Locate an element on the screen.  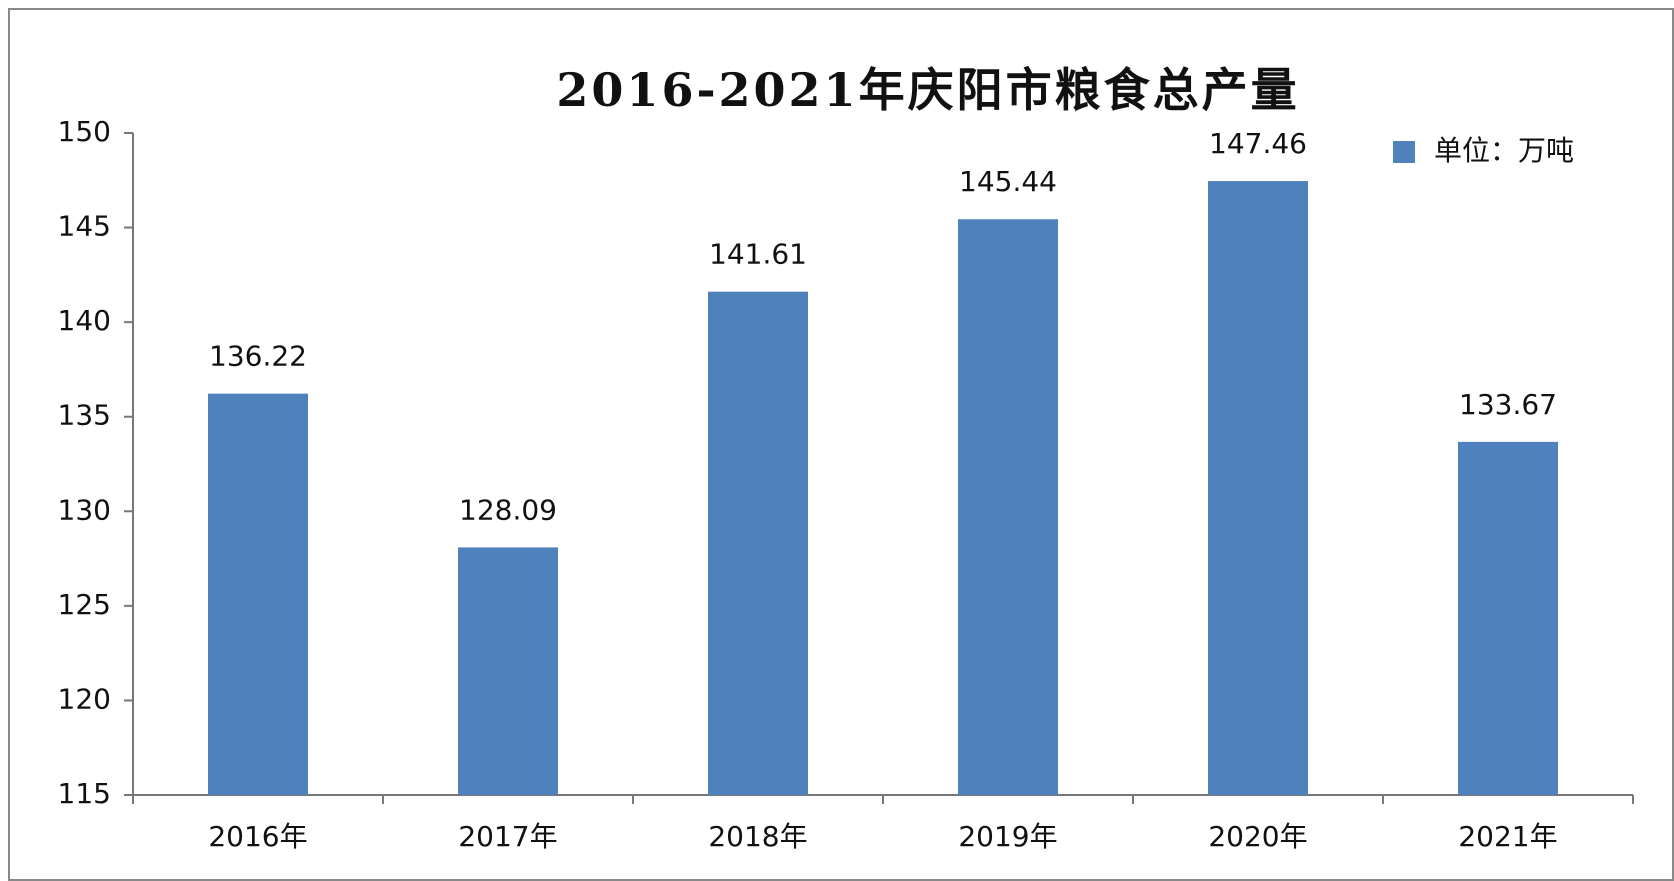
data-label: 147.46 is located at coordinates (1258, 143).